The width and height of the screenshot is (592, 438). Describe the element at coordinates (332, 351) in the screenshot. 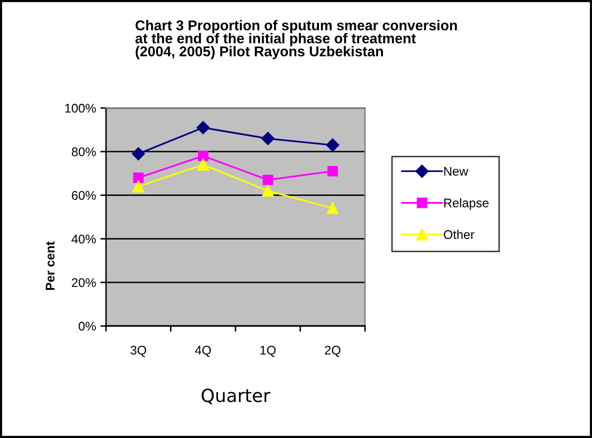

I see `x-tick-label: 2Q` at that location.